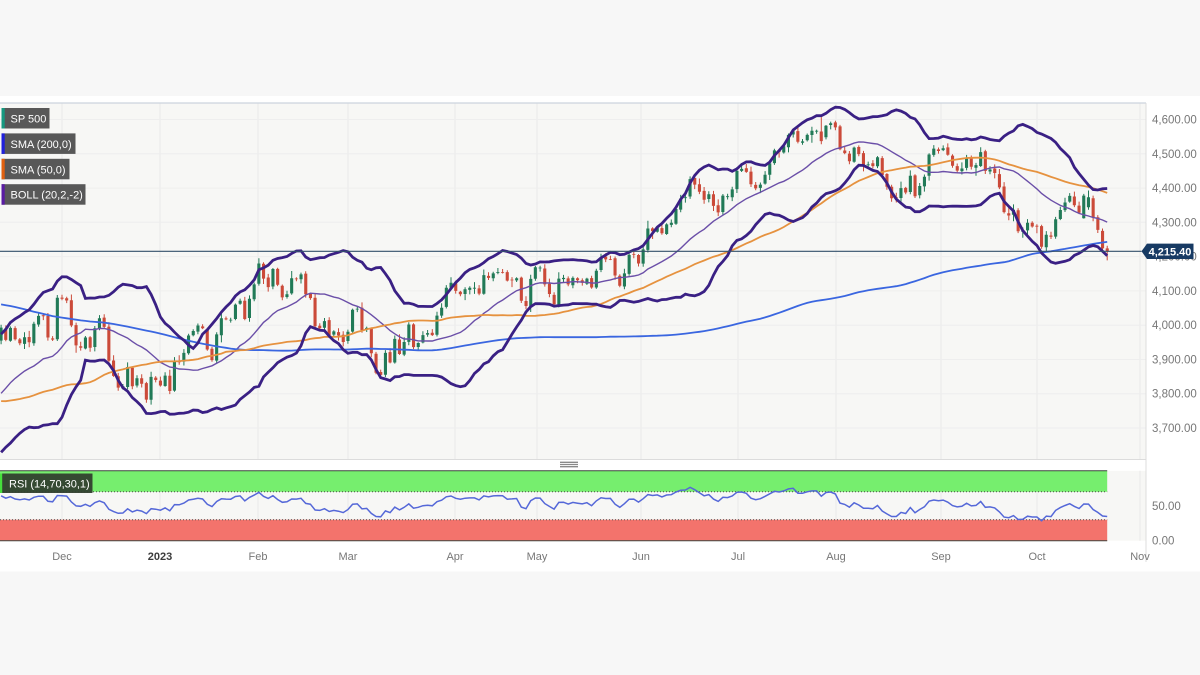 The image size is (1200, 675). I want to click on svg-text: Apr, so click(454, 557).